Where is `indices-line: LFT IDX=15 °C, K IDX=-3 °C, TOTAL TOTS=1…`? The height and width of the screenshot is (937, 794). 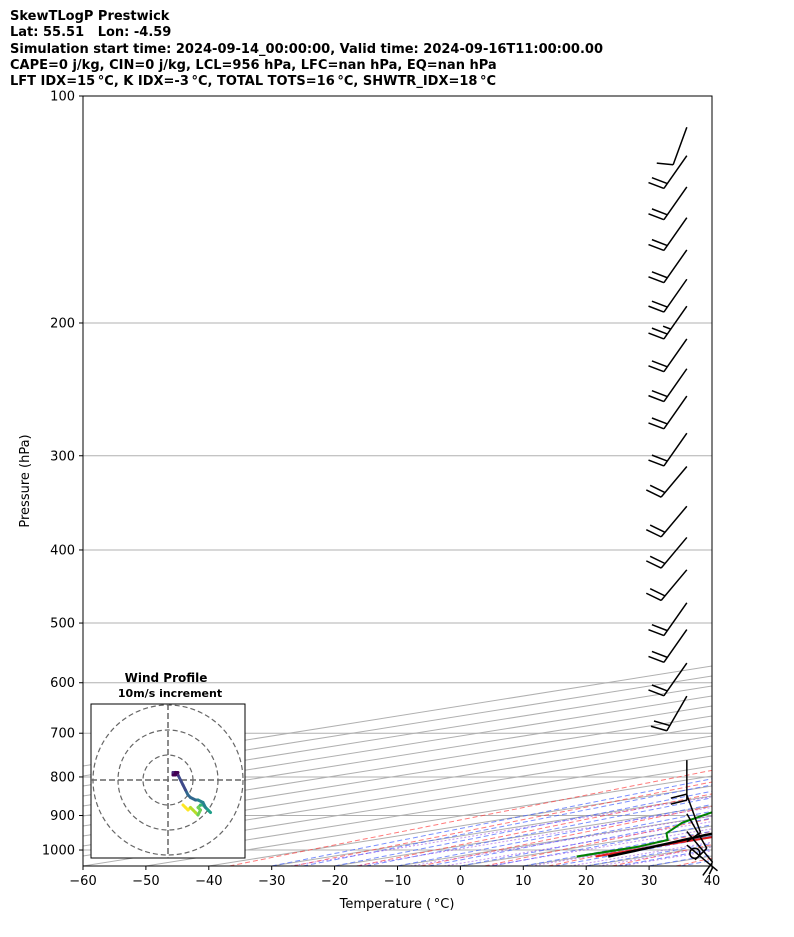 indices-line: LFT IDX=15 °C, K IDX=-3 °C, TOTAL TOTS=1… is located at coordinates (253, 82).